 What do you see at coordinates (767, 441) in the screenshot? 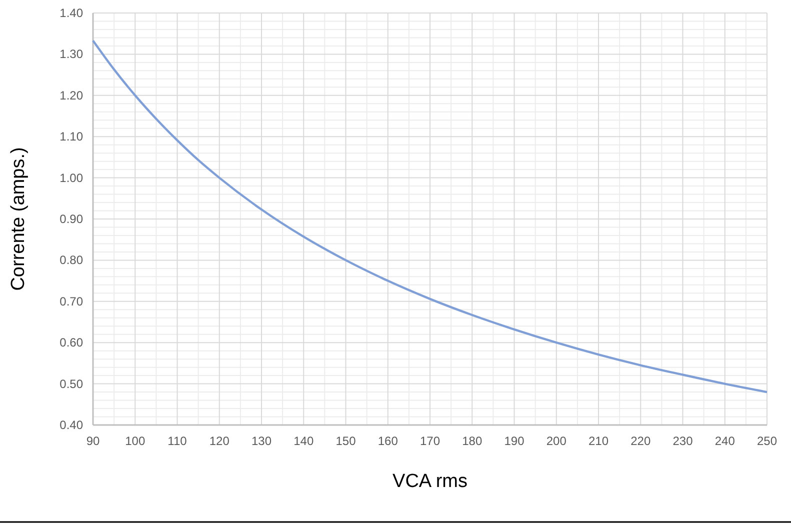
I see `x-tick-label: 250` at bounding box center [767, 441].